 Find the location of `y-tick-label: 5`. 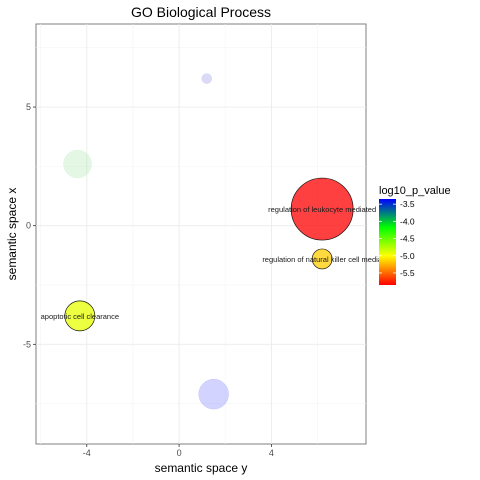

y-tick-label: 5 is located at coordinates (28, 107).